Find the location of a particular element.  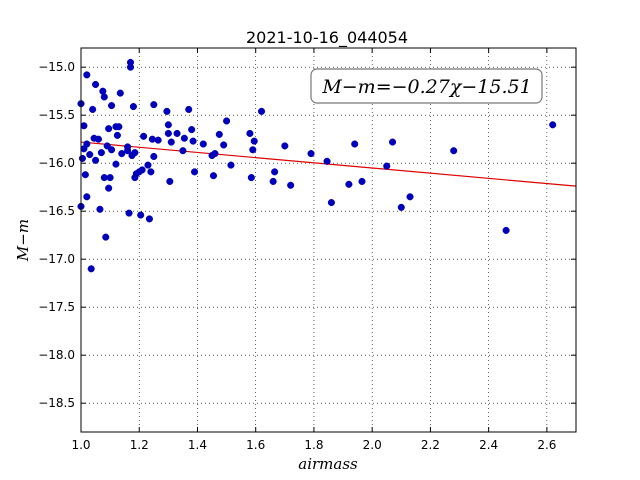

x-tick-label: 2.2 is located at coordinates (430, 445).